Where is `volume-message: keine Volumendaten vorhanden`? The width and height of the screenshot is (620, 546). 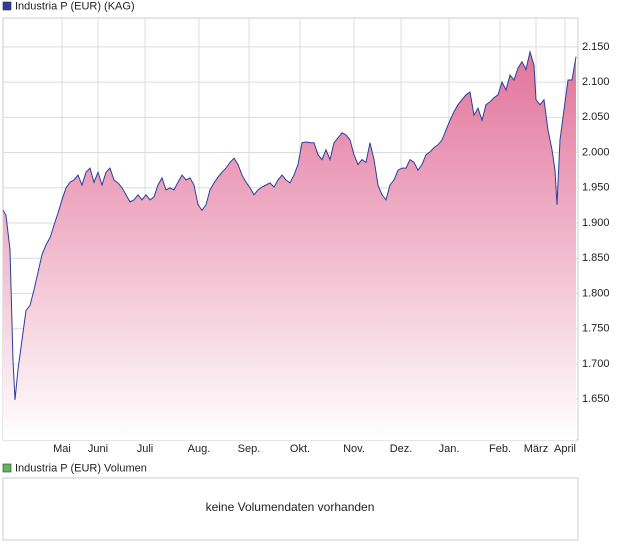 volume-message: keine Volumendaten vorhanden is located at coordinates (290, 507).